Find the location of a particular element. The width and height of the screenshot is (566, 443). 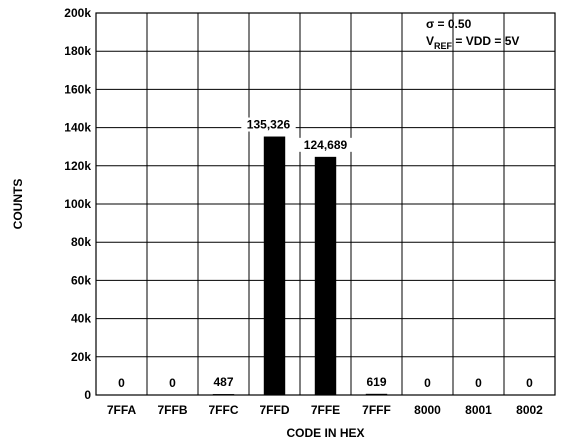

y-tick-label: 80k is located at coordinates (81, 242).